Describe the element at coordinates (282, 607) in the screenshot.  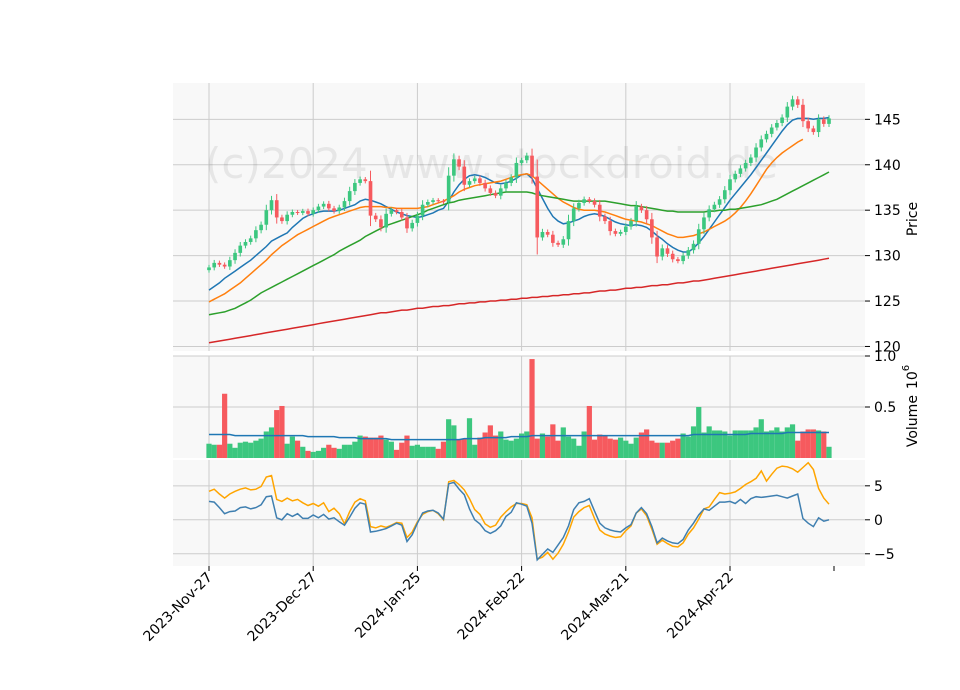
I see `xtick-label: 2023-Dec-27` at that location.